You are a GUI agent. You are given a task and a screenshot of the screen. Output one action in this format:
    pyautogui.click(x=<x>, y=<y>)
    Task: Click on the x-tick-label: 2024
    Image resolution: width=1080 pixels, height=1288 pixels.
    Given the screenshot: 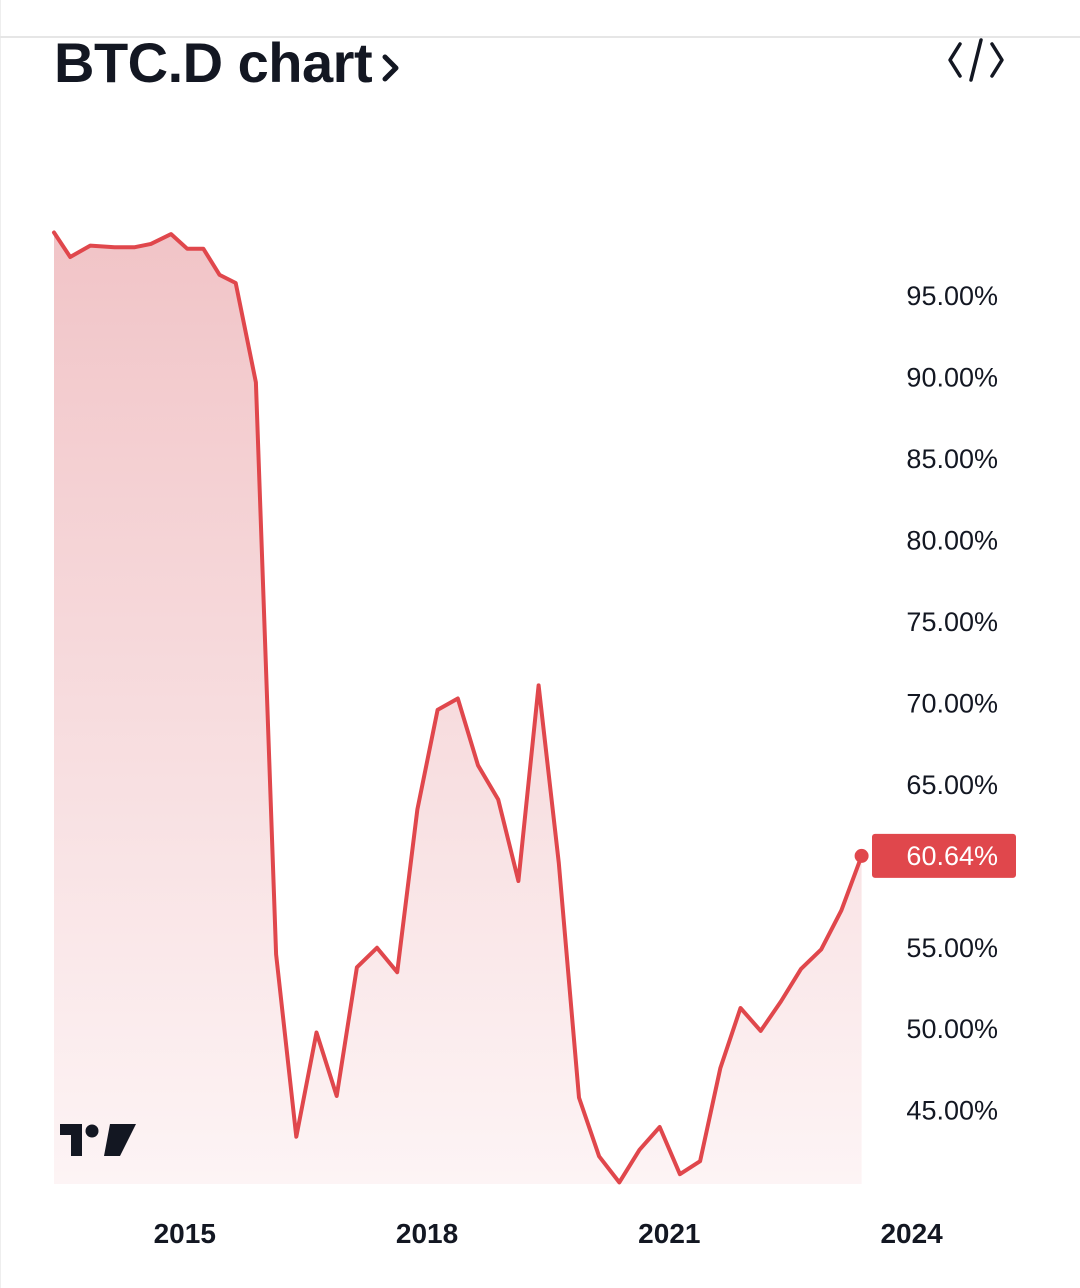 What is the action you would take?
    pyautogui.click(x=911, y=1233)
    